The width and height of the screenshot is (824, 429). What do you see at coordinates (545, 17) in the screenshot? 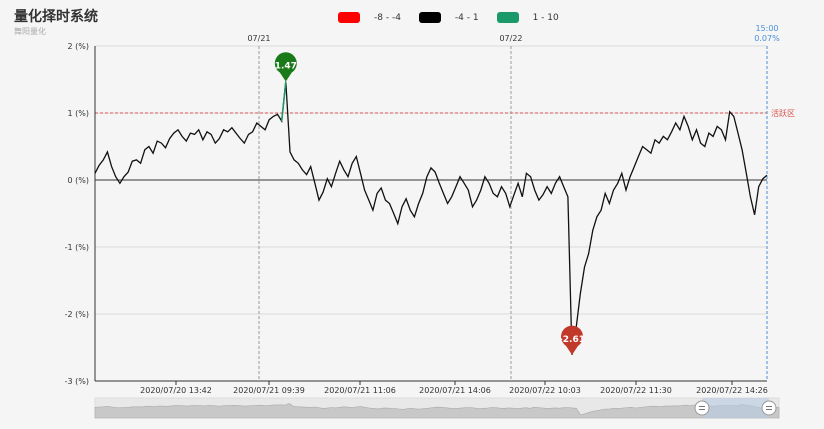
I see `legend-label-3: 1 - 10` at bounding box center [545, 17].